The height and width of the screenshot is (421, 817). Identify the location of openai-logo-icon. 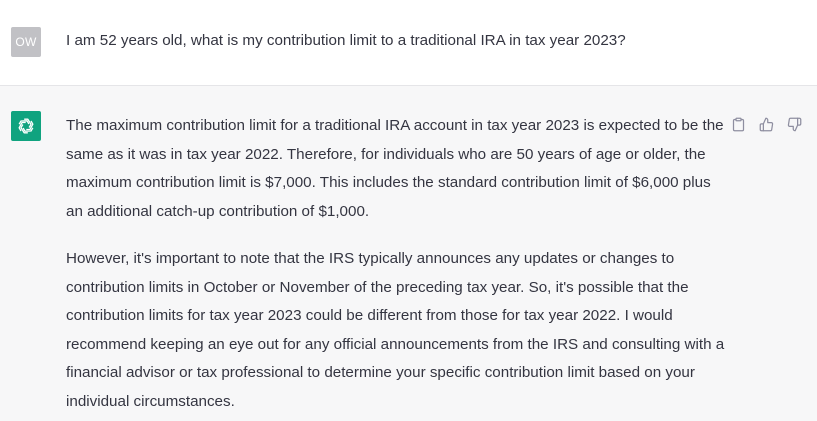
(26, 126).